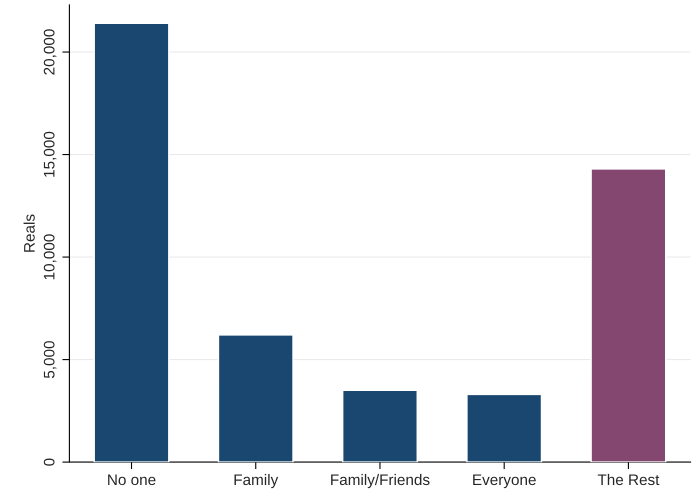 Image resolution: width=694 pixels, height=489 pixels. Describe the element at coordinates (629, 480) in the screenshot. I see `x-tick-label: The Rest` at that location.